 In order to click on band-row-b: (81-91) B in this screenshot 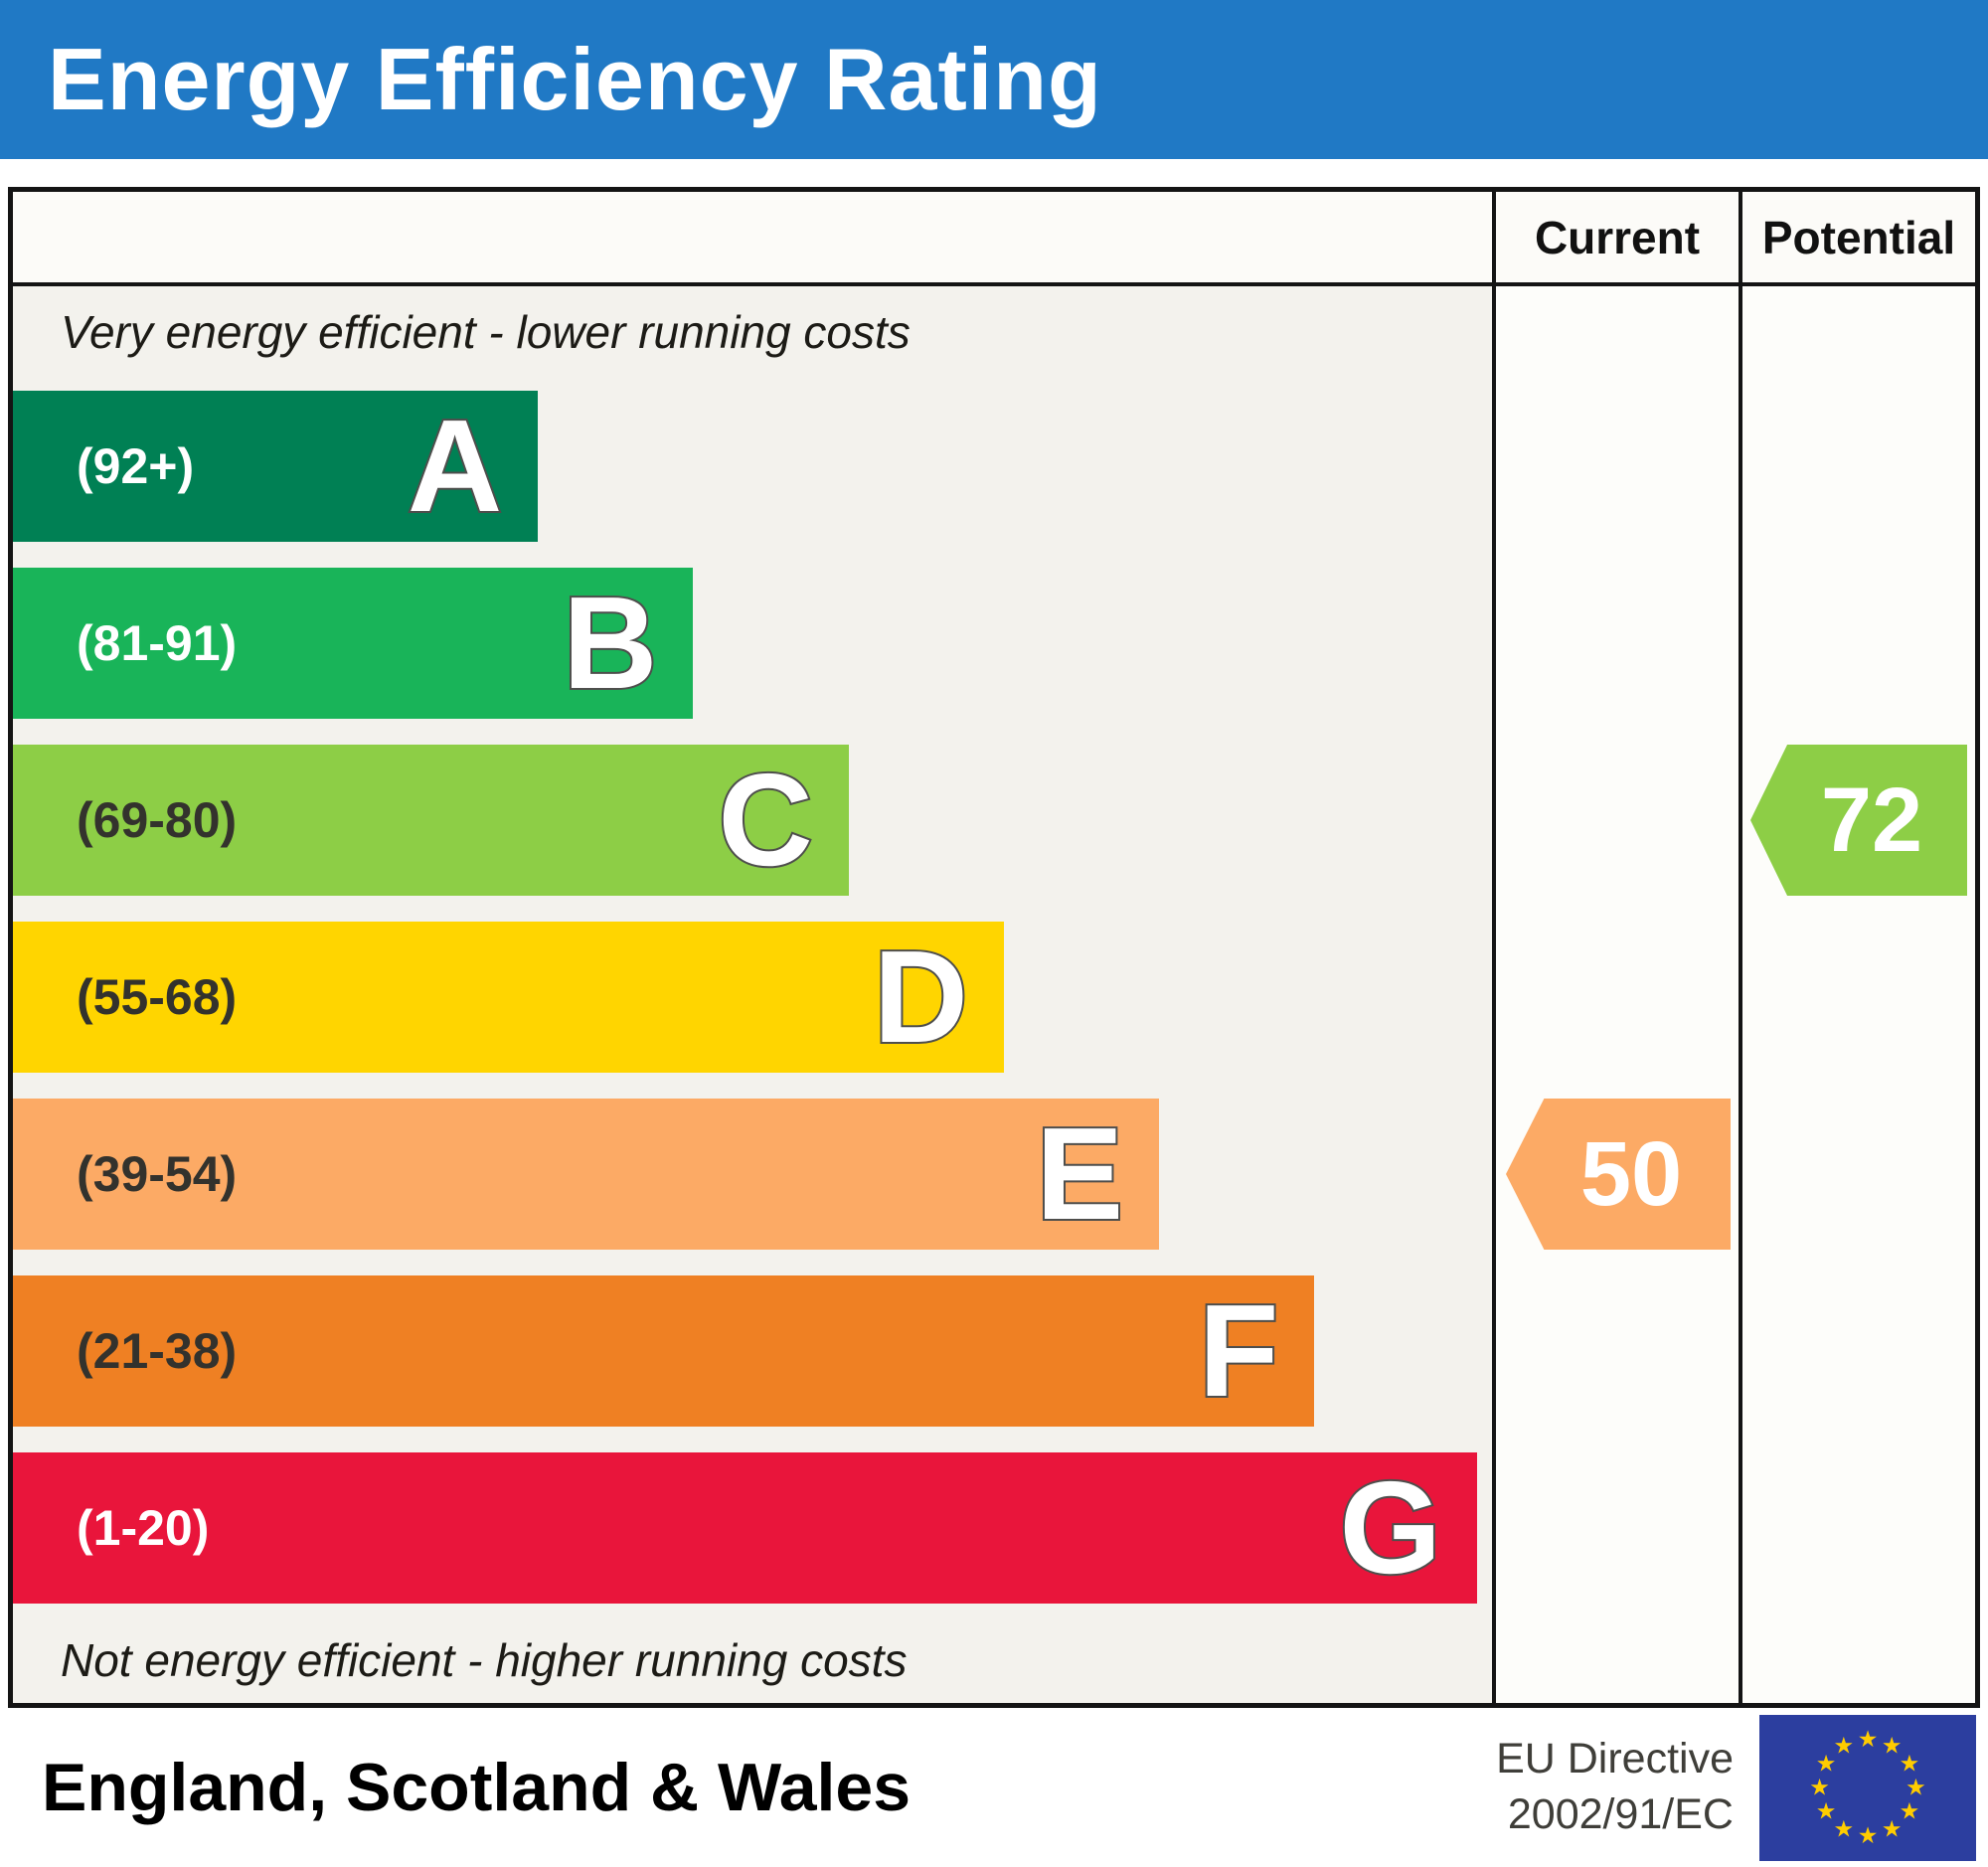, I will do `click(752, 643)`.